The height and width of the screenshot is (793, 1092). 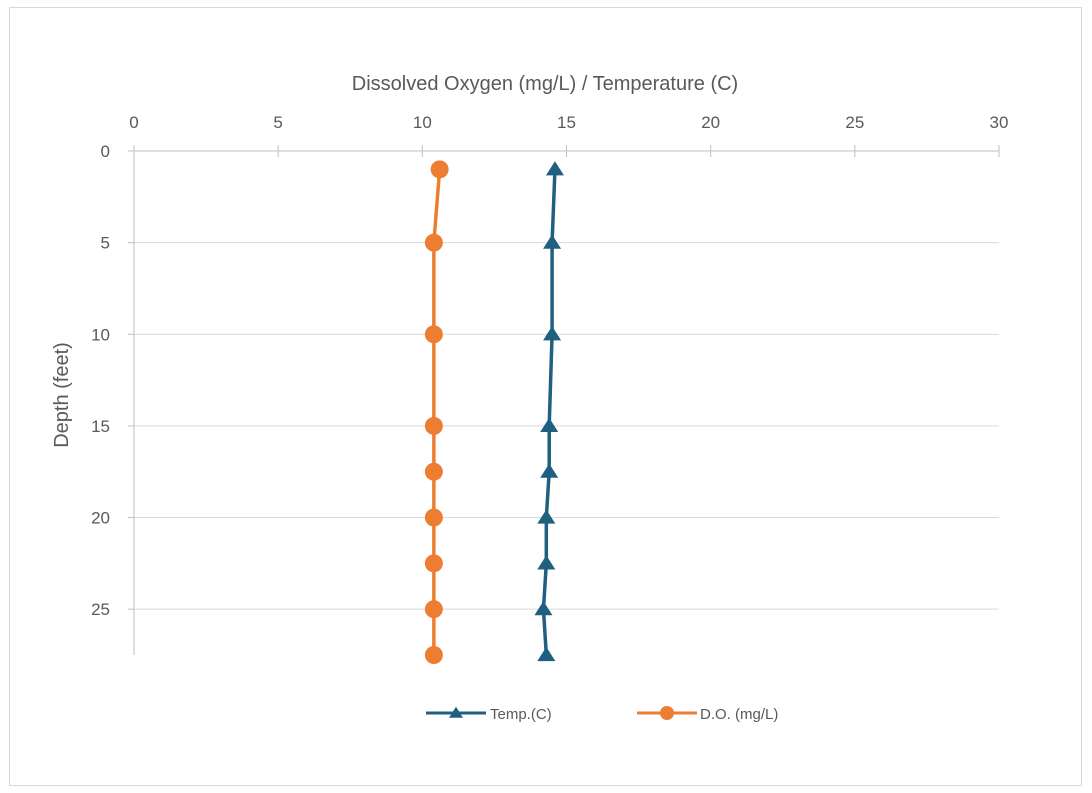 What do you see at coordinates (100, 334) in the screenshot?
I see `y-tick-label: 10` at bounding box center [100, 334].